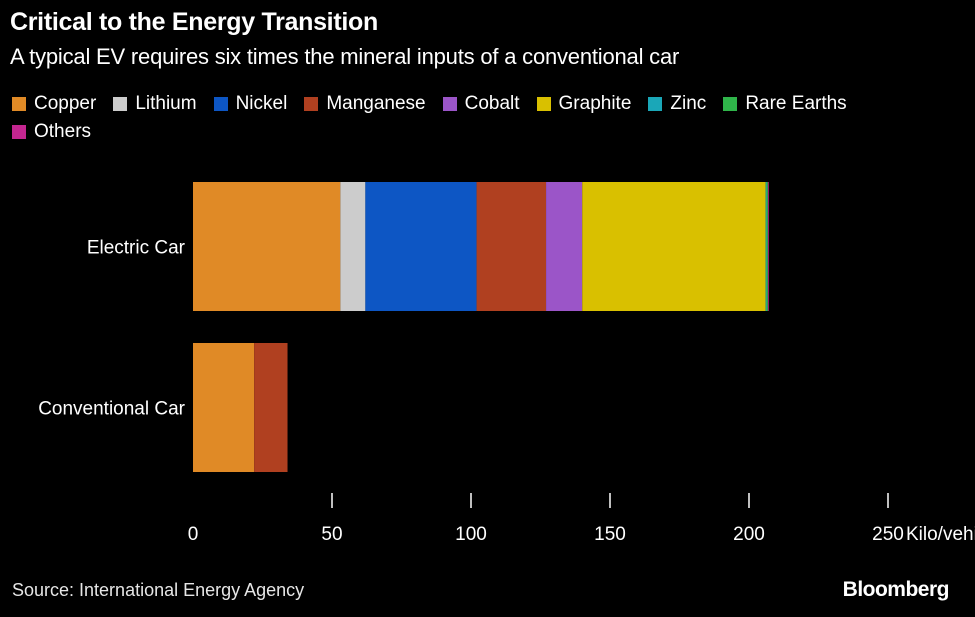  What do you see at coordinates (674, 246) in the screenshot?
I see `bar-electric-car-graphite` at bounding box center [674, 246].